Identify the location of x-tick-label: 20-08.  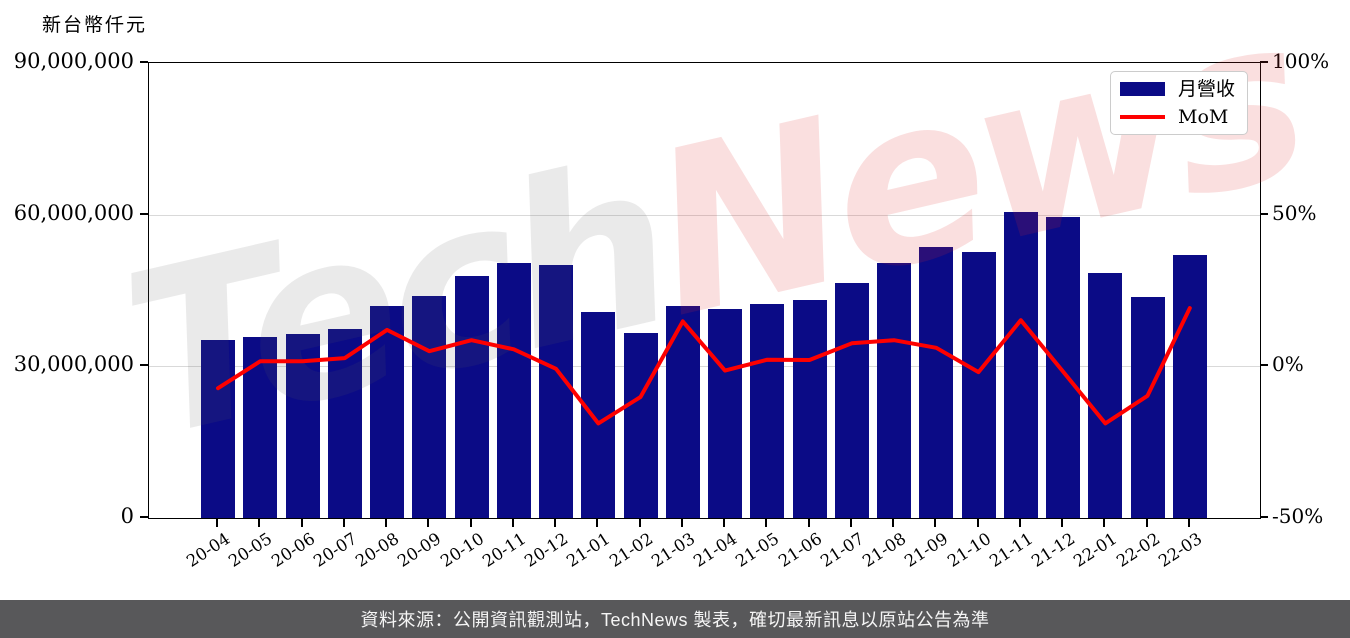
(377, 550).